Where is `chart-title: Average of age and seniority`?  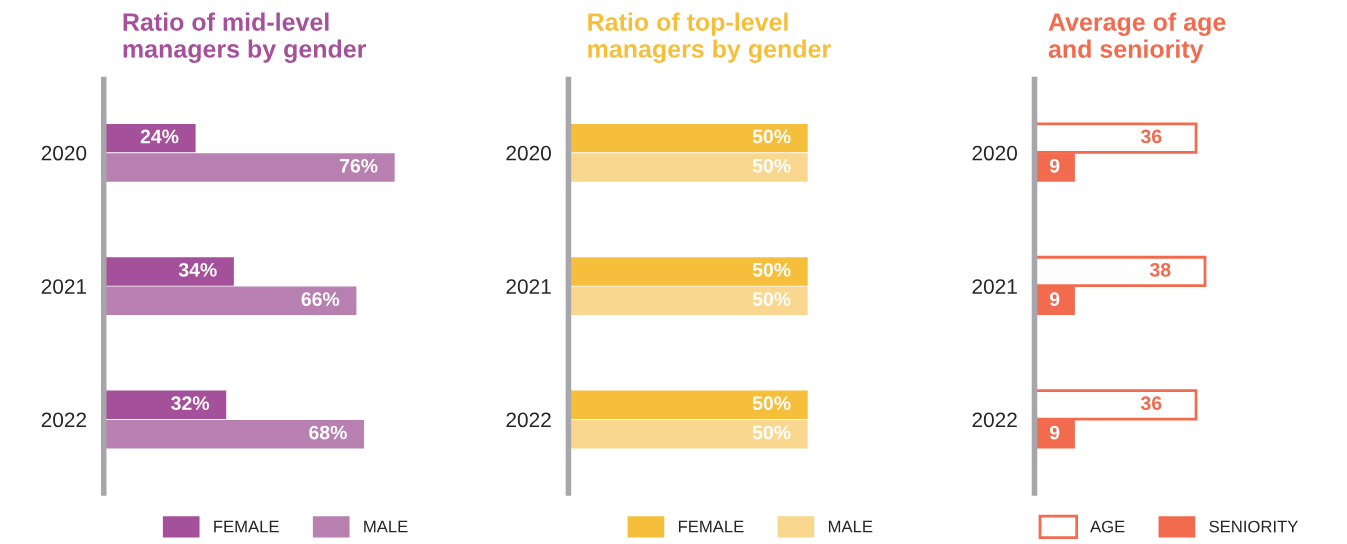 chart-title: Average of age and seniority is located at coordinates (1137, 37).